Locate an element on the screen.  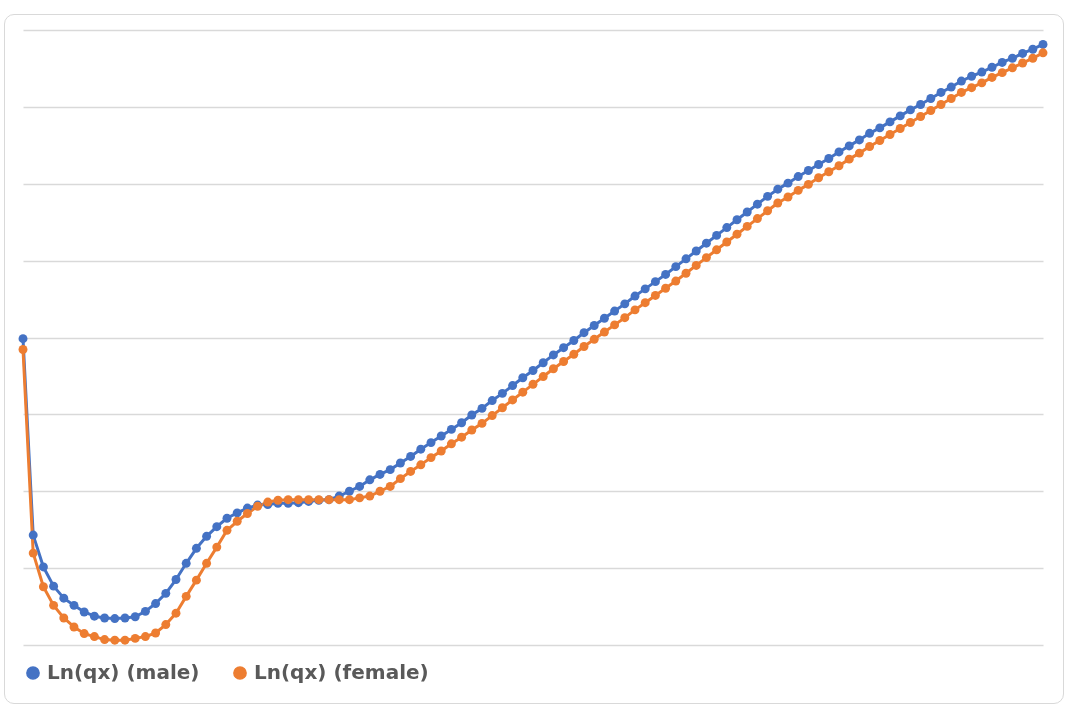
legend-label: Ln(qx) (female) is located at coordinates (341, 672).